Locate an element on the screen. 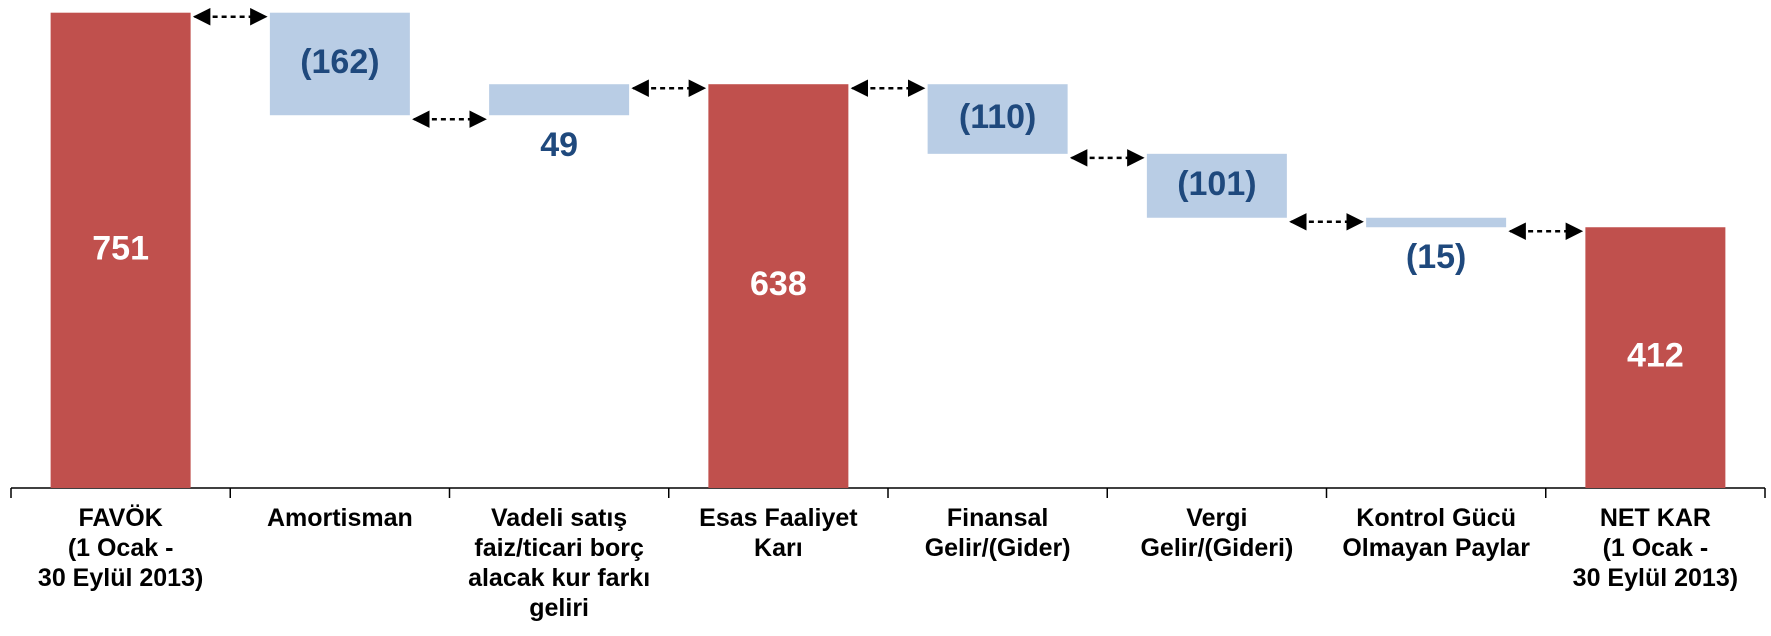 This screenshot has width=1771, height=636. value-label: (162) is located at coordinates (339, 62).